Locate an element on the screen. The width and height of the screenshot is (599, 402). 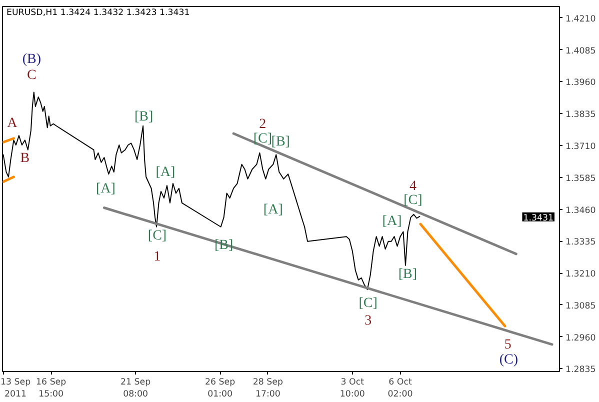
x-tick-label: 3 Oct 10:00 is located at coordinates (352, 389).